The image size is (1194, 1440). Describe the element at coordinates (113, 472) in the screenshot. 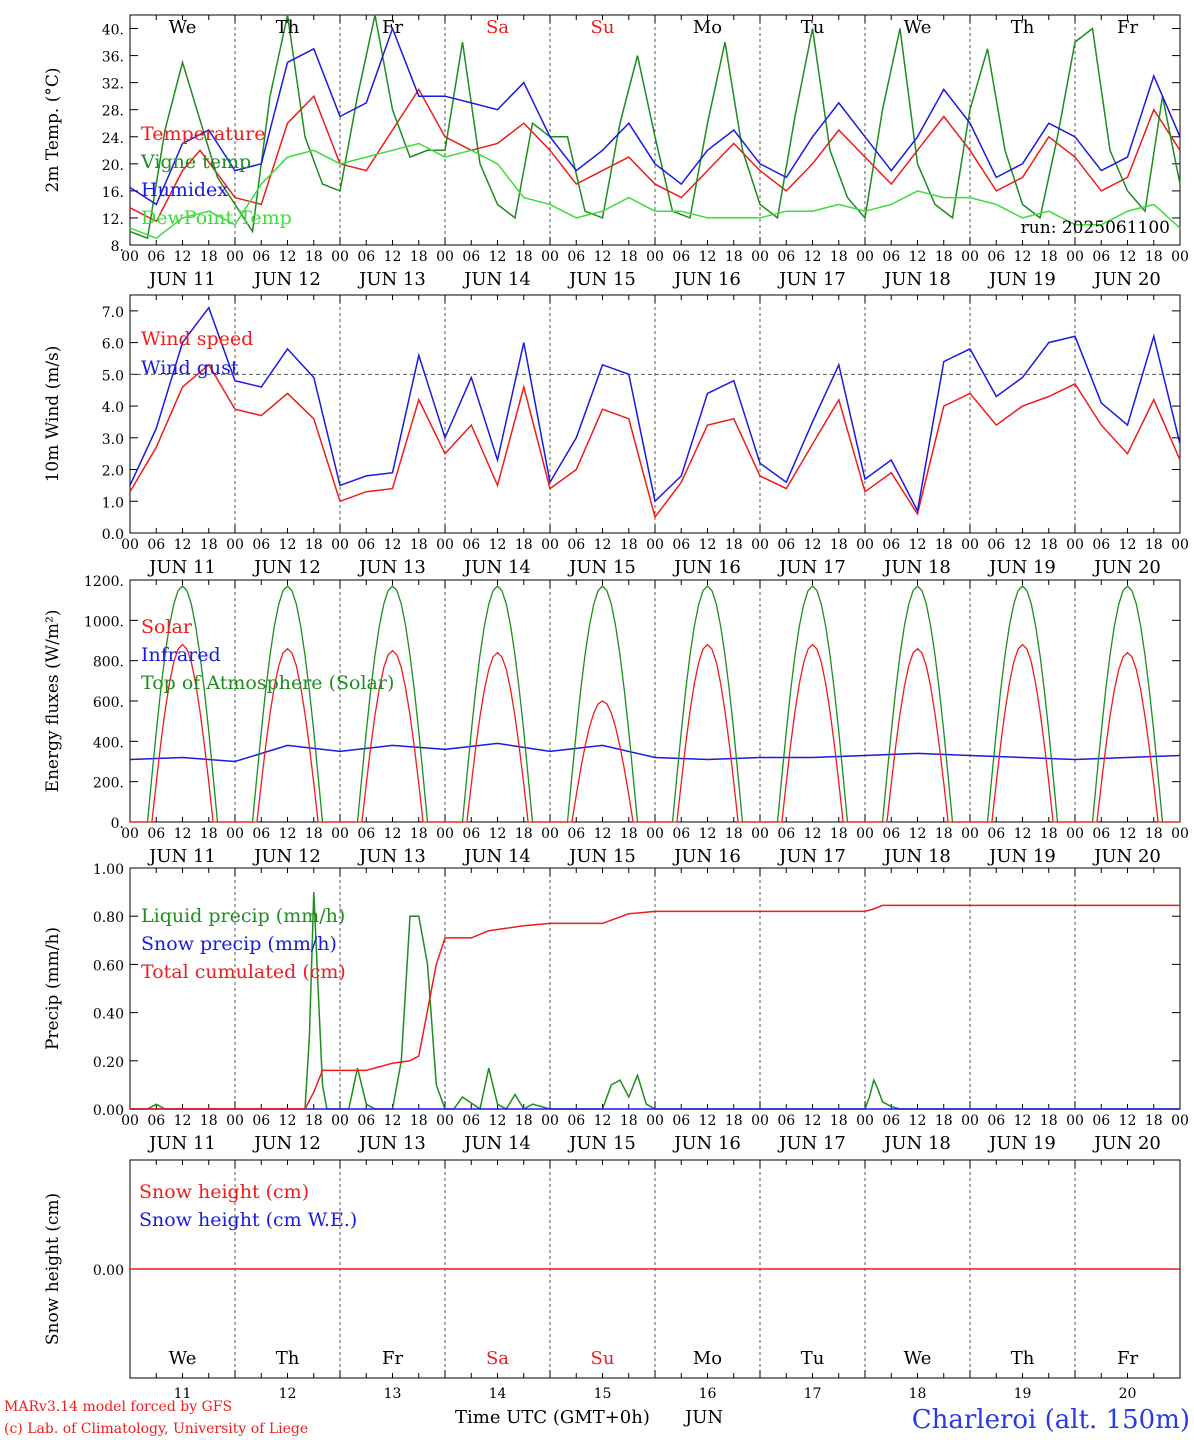

I see `y-tick-label: 2.0` at that location.